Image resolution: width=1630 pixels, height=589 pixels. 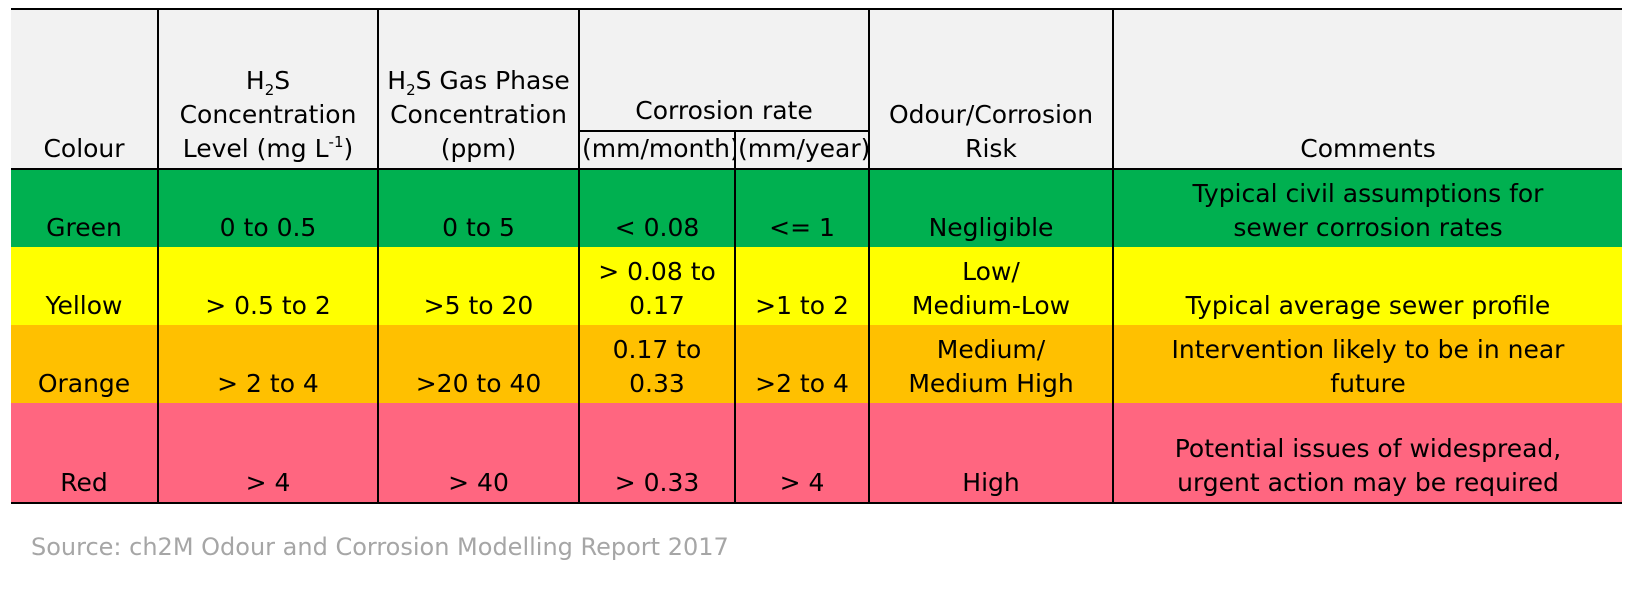 What do you see at coordinates (267, 286) in the screenshot?
I see `cell-level: > 0.5 to 2` at bounding box center [267, 286].